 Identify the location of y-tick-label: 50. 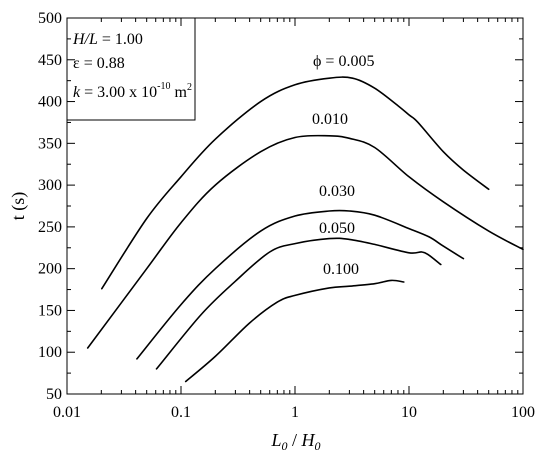
(54, 394).